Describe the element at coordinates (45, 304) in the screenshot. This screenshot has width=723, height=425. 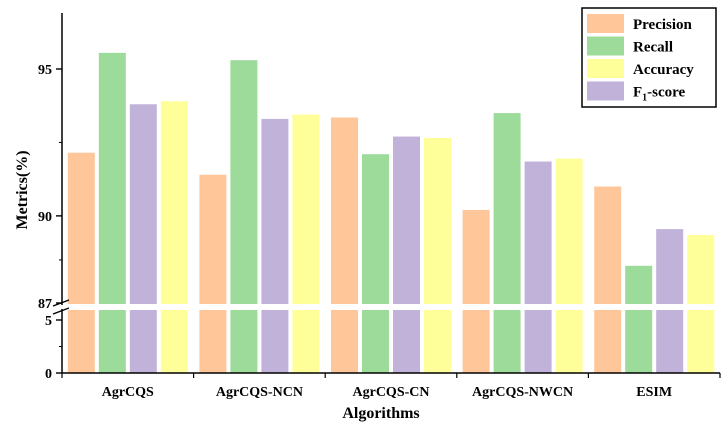
I see `y-tick-label: 87` at that location.